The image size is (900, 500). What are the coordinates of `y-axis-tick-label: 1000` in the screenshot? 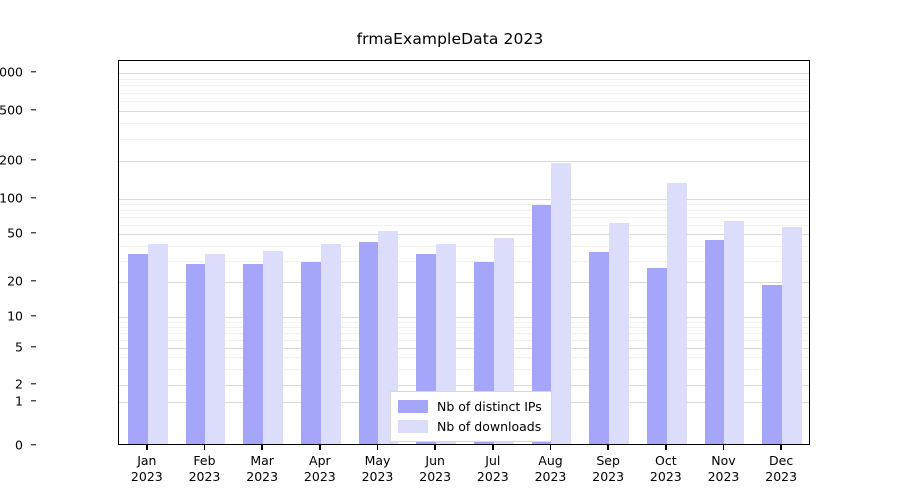 It's located at (11, 72).